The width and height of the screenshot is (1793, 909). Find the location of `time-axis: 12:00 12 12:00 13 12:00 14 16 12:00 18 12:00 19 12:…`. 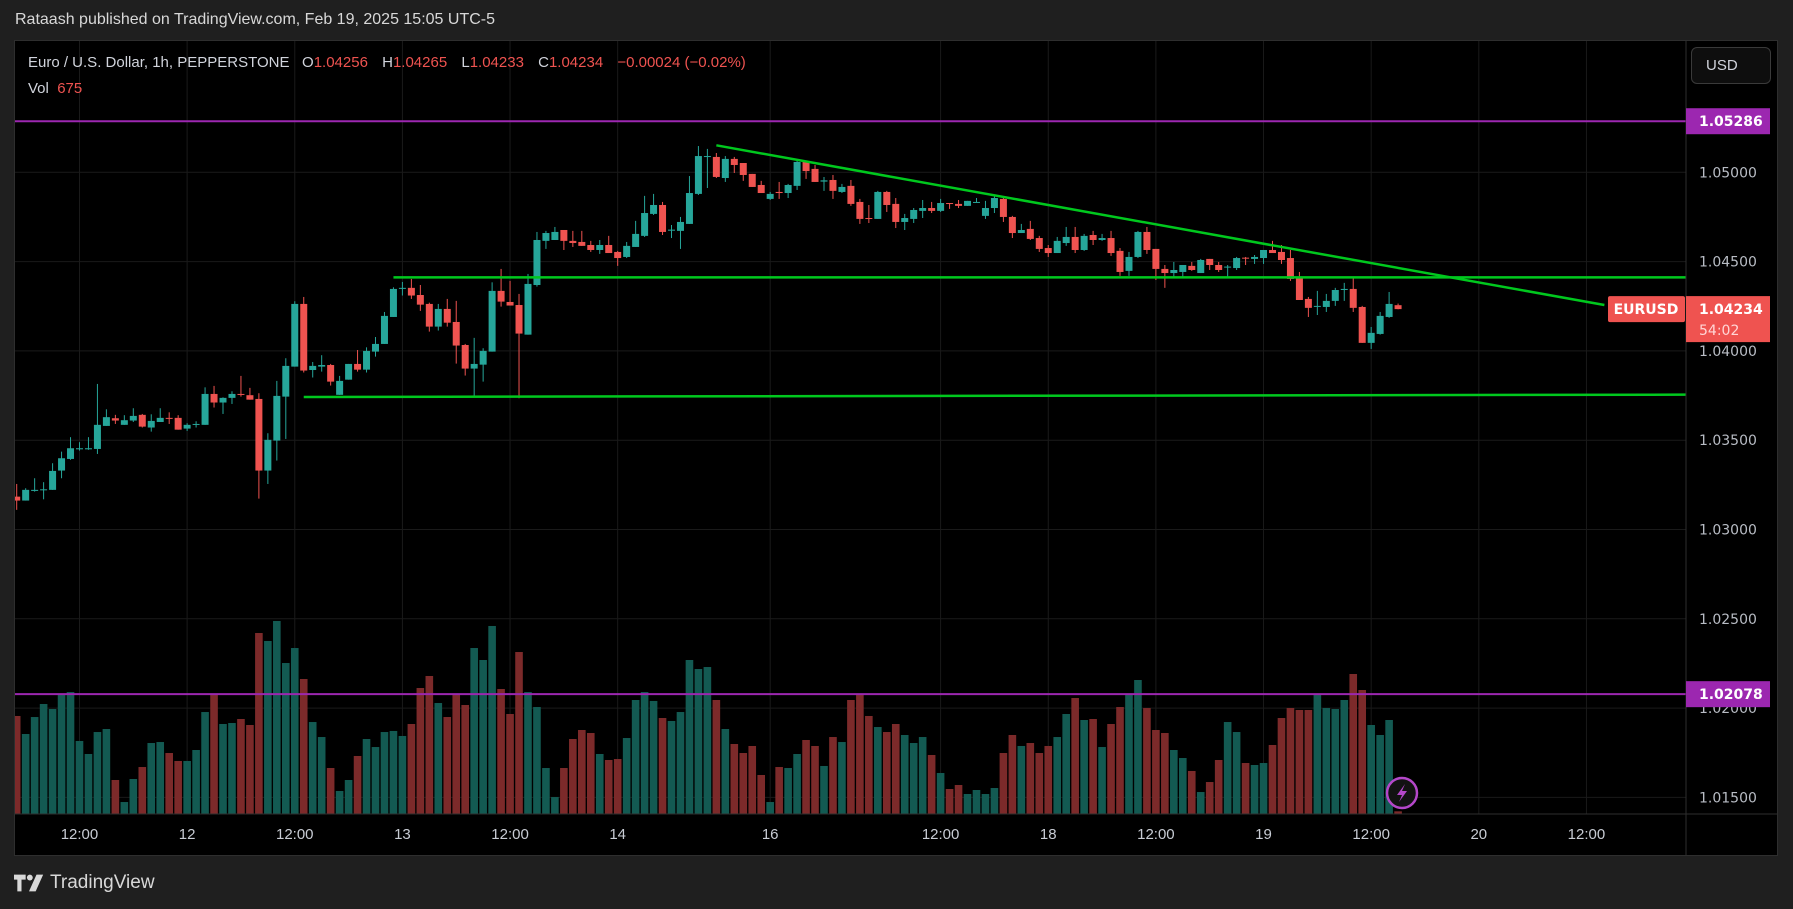

time-axis: 12:00 12 12:00 13 12:00 14 16 12:00 18 12:00 19 12:… is located at coordinates (833, 834).